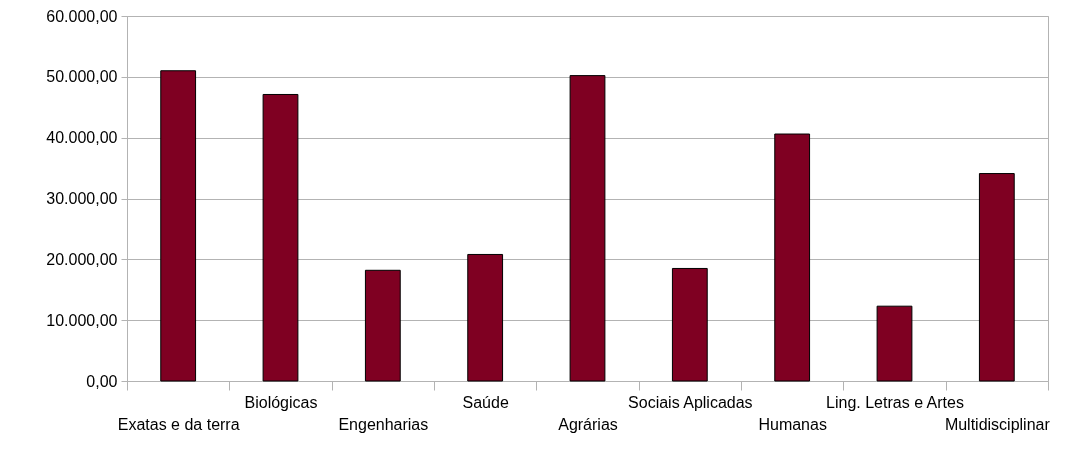 The width and height of the screenshot is (1069, 459). I want to click on y-tick-label: 20.000,00, so click(82, 259).